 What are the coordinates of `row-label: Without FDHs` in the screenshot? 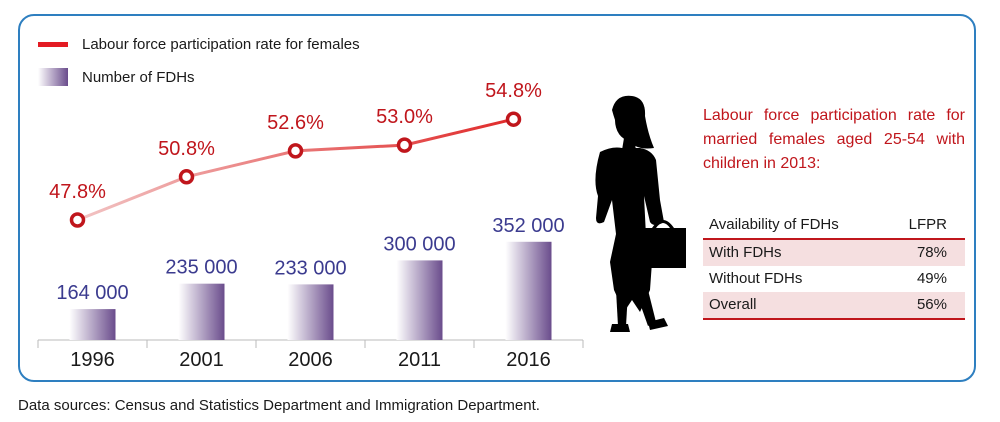 It's located at (756, 278).